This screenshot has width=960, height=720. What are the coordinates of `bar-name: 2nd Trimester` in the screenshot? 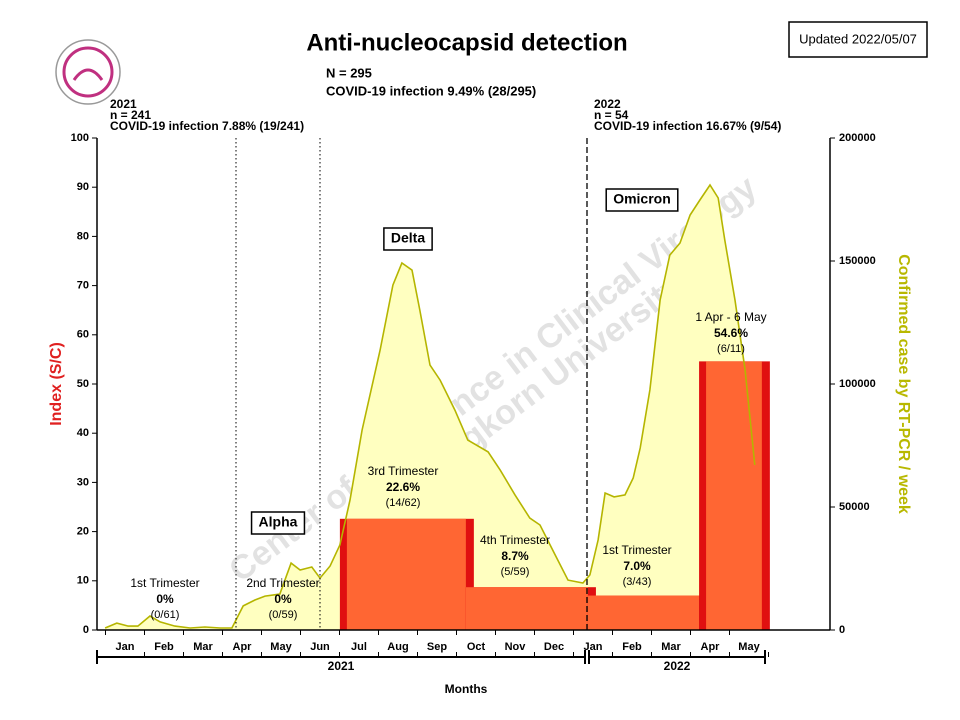 It's located at (282, 583).